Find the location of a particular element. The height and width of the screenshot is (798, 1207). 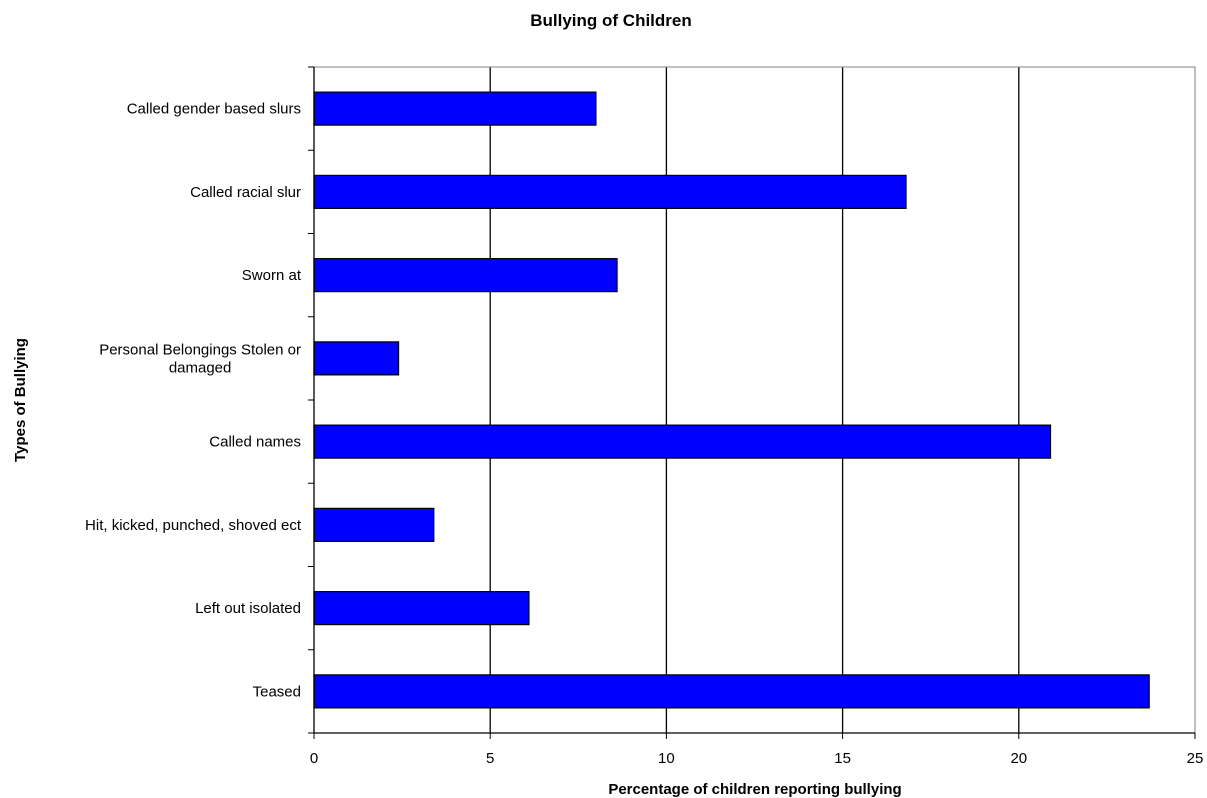

chart-title: Bullying of Children is located at coordinates (611, 20).